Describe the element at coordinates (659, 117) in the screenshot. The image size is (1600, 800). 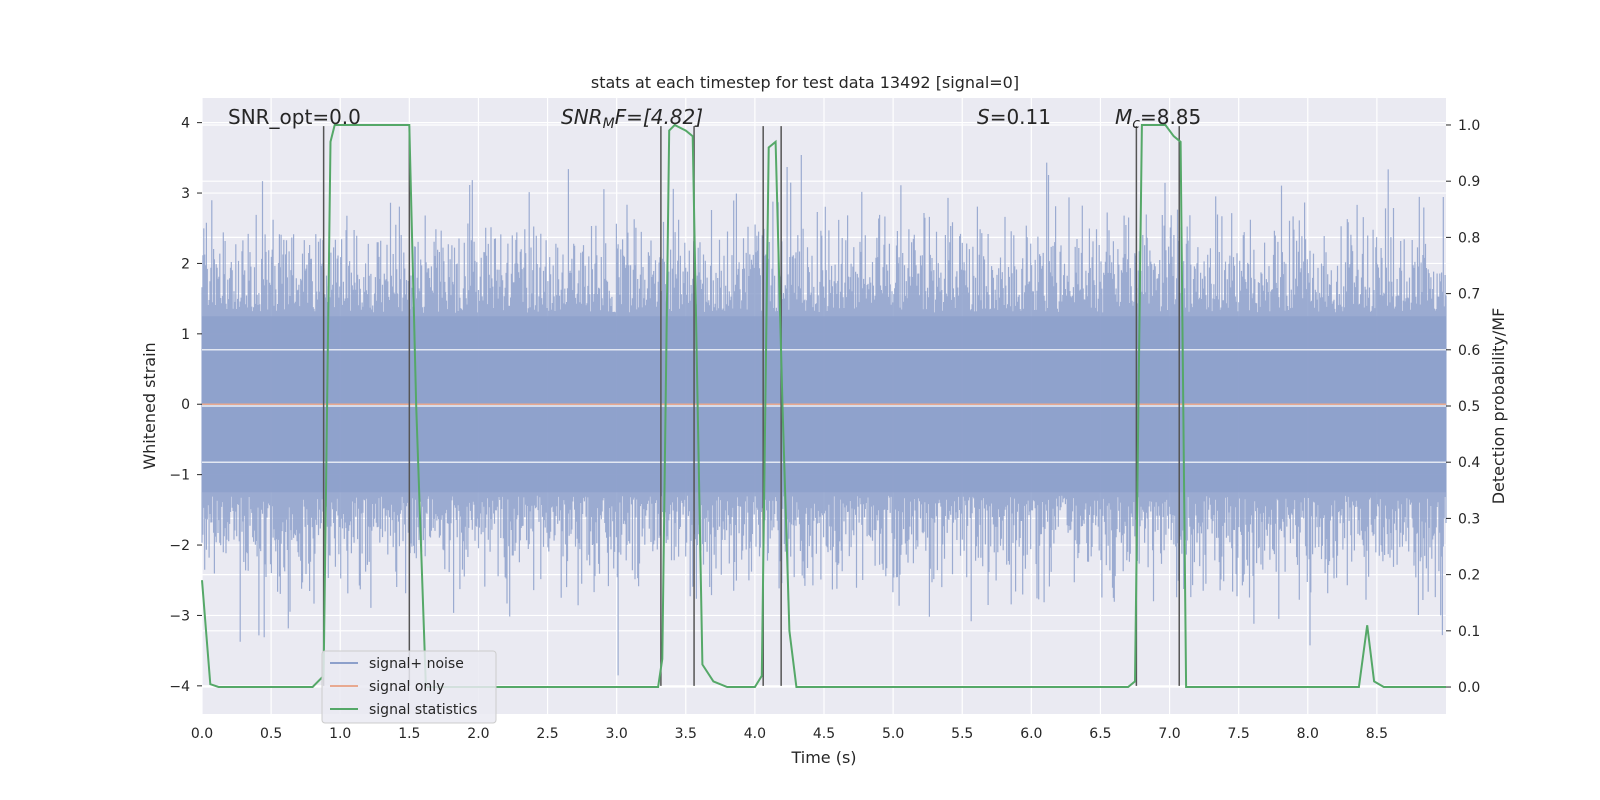
I see `annotation-snr-mf-rest: F=[4.82]` at that location.